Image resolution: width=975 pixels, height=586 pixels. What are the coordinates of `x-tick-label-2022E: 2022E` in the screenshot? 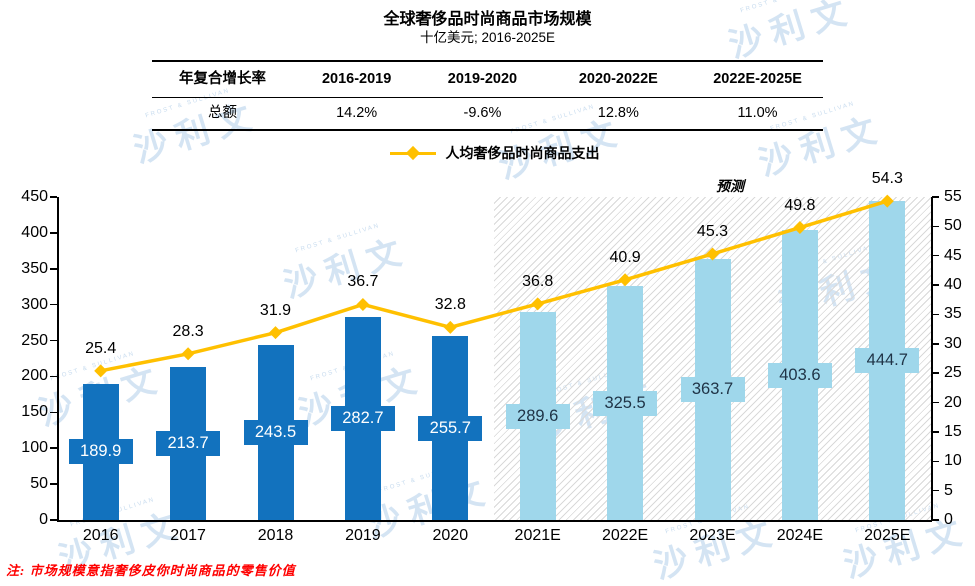 It's located at (625, 535).